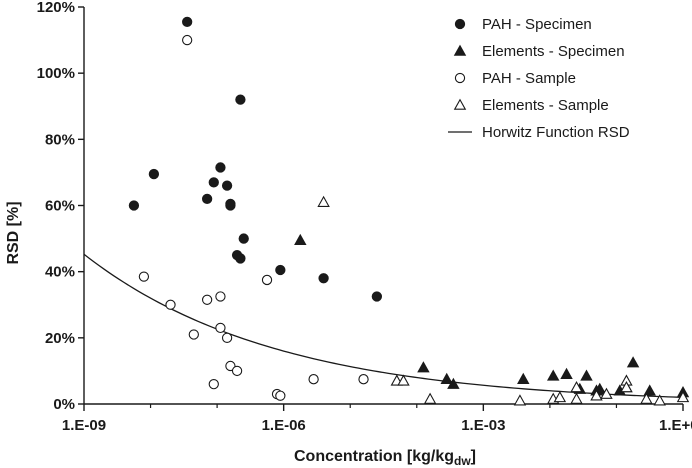 The height and width of the screenshot is (468, 692). What do you see at coordinates (529, 78) in the screenshot?
I see `legend-label-pah-sample: PAH - Sample` at bounding box center [529, 78].